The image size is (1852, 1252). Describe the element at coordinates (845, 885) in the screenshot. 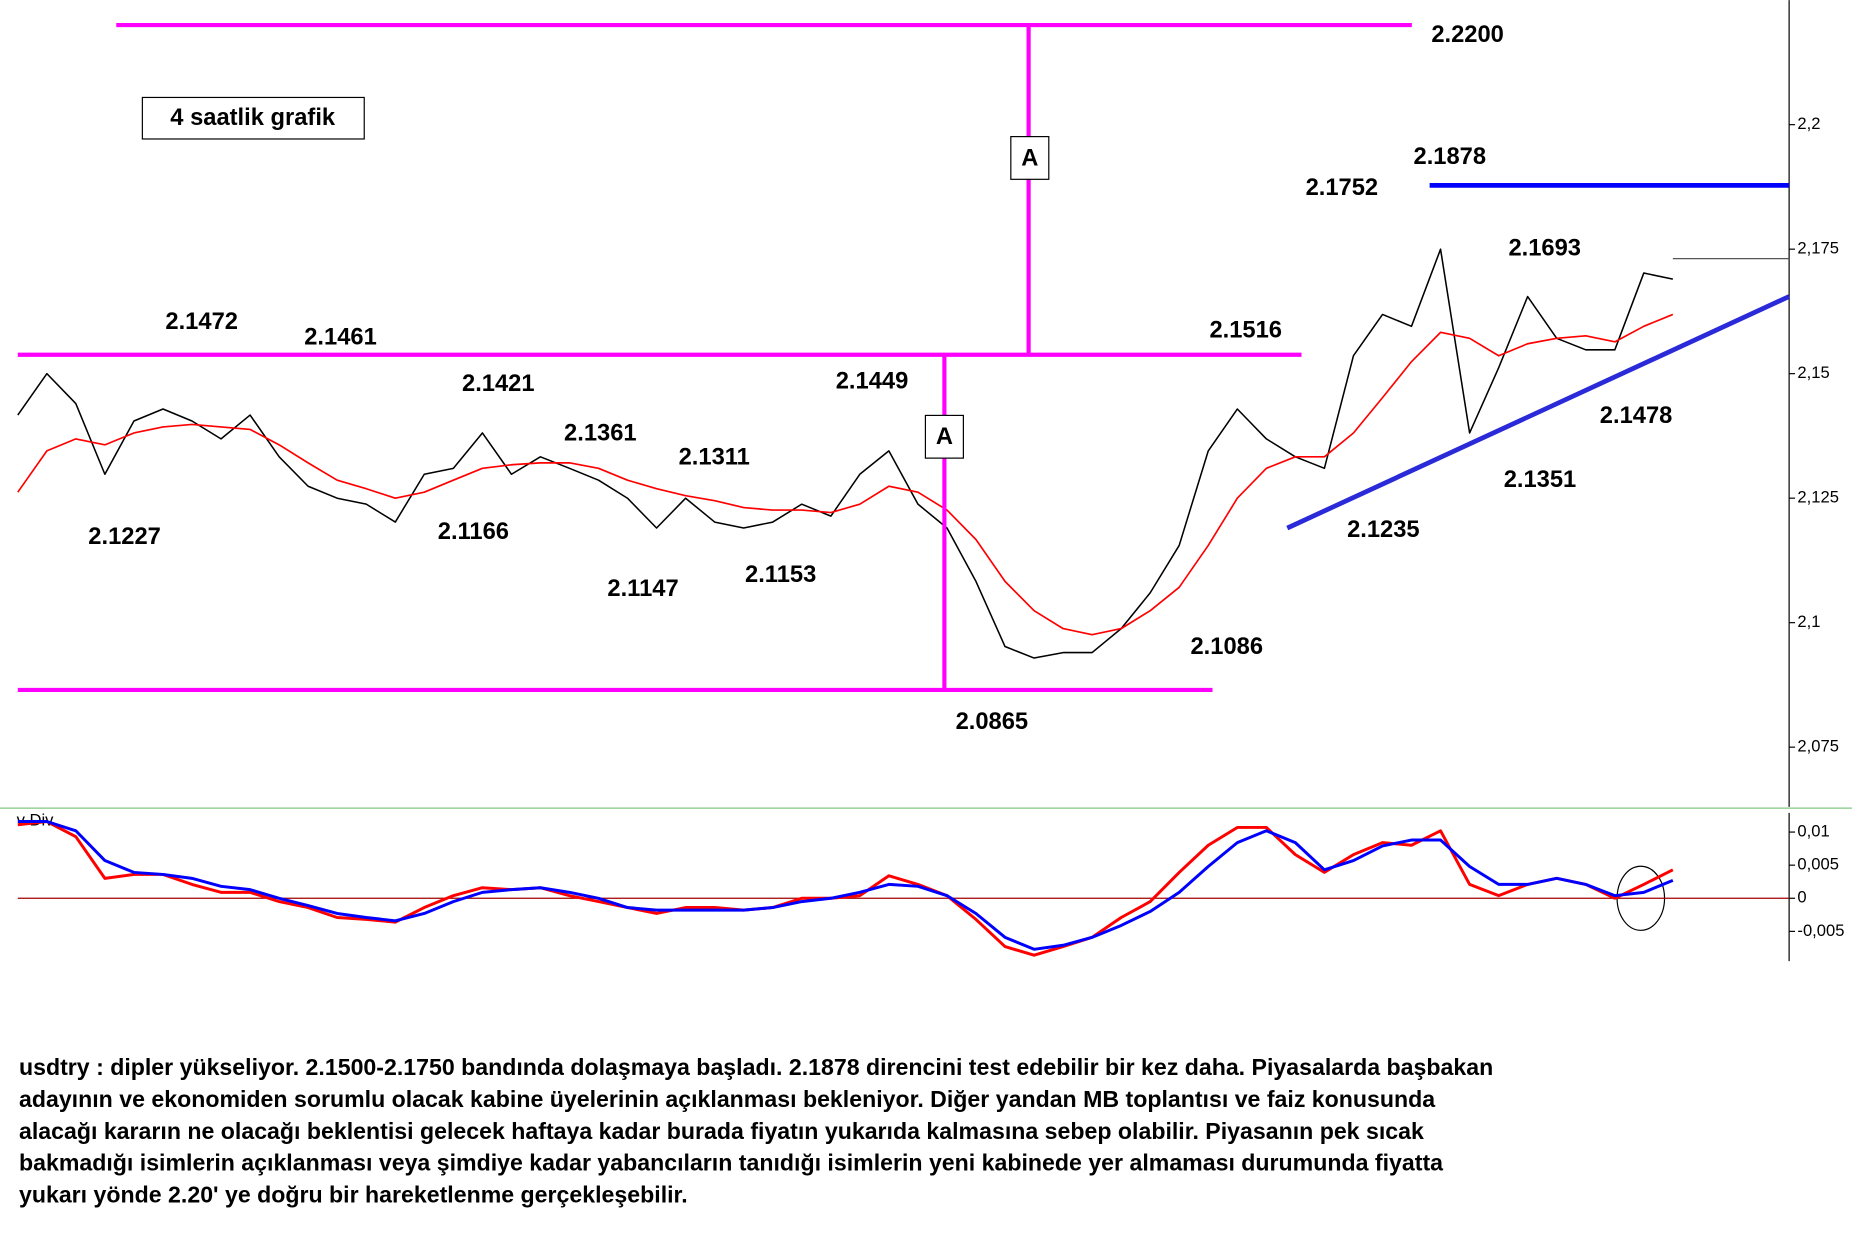

I see `oscillator-line` at that location.